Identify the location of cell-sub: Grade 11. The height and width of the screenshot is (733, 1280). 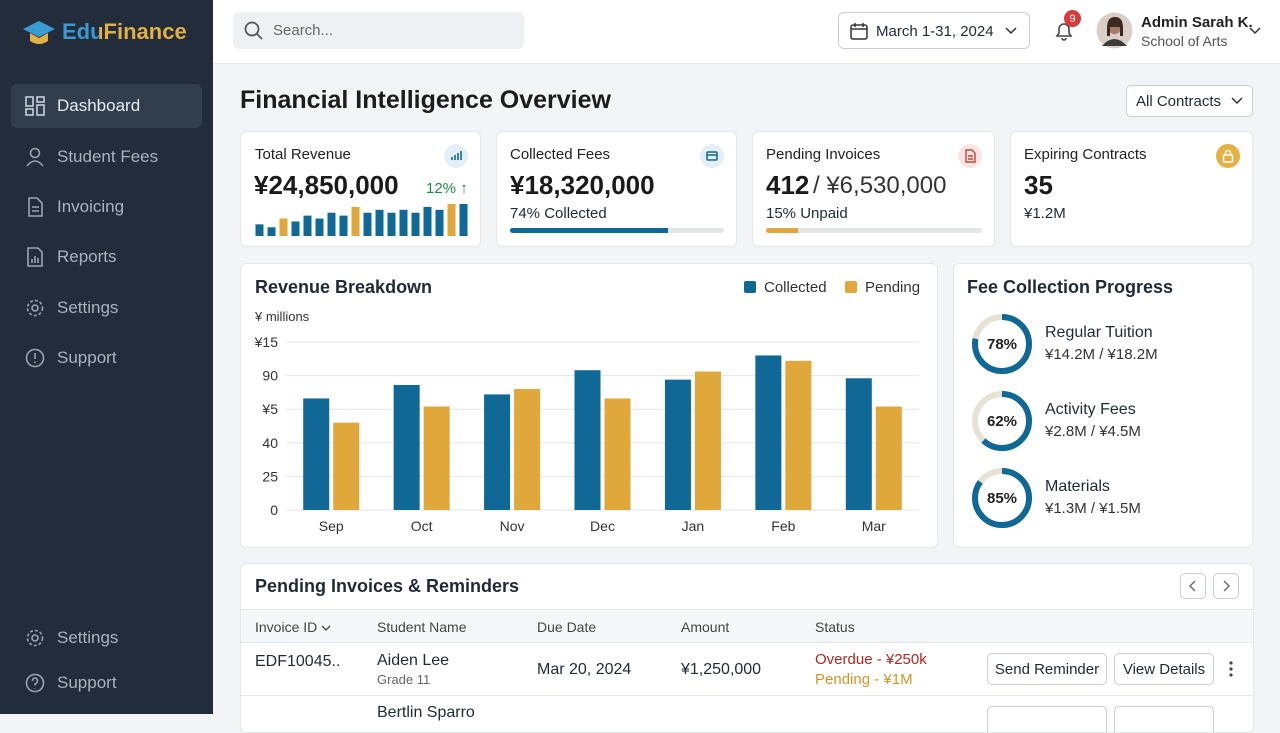
(404, 679).